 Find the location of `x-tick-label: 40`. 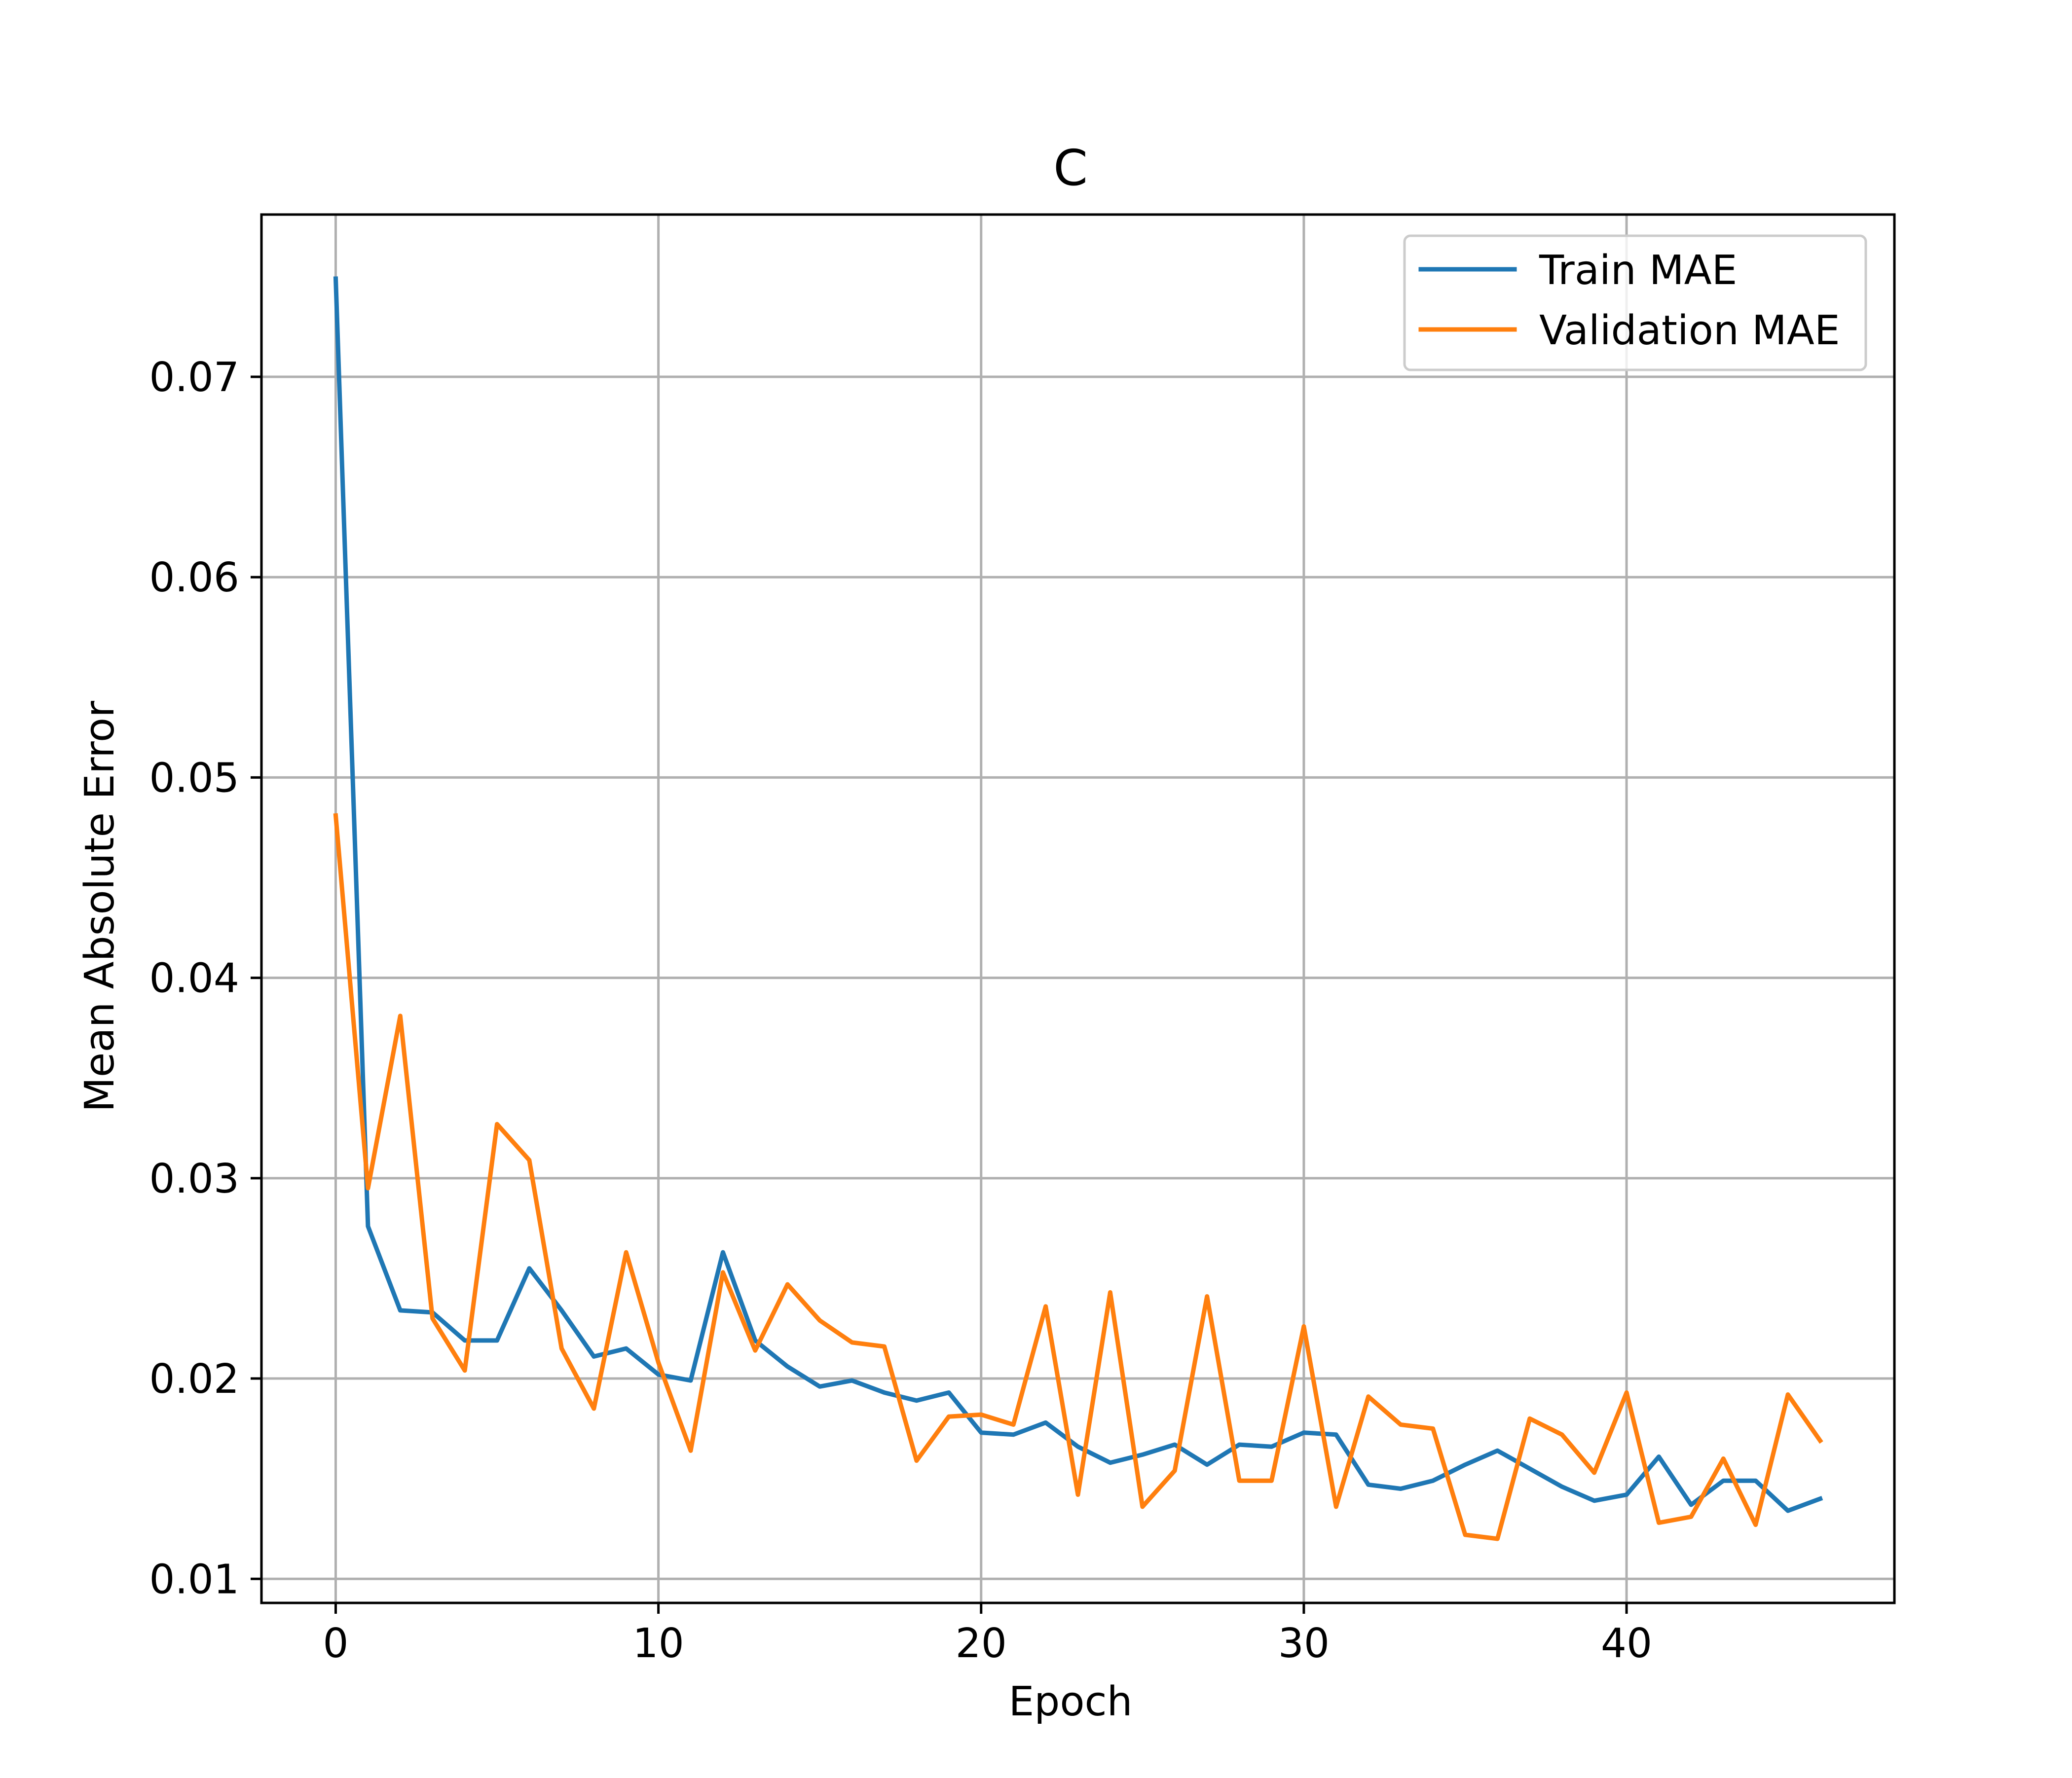

x-tick-label: 40 is located at coordinates (1626, 1644).